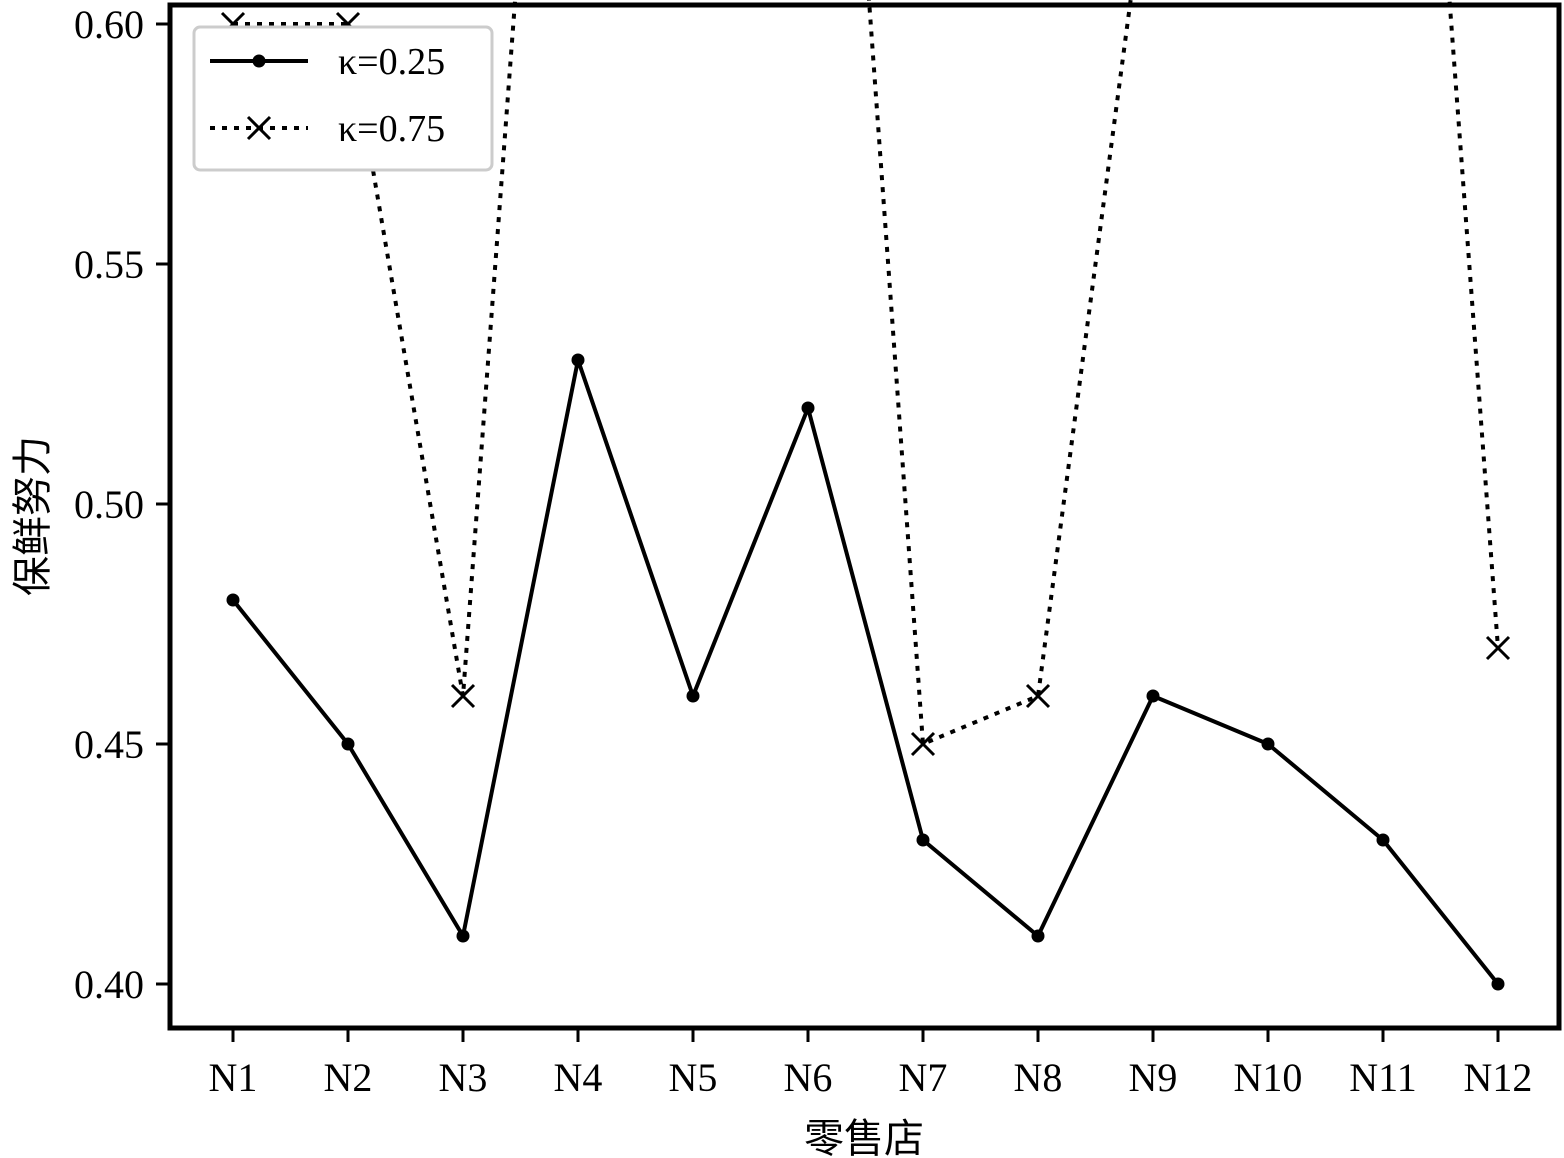  Describe the element at coordinates (327, 95) in the screenshot. I see `legend-items: κ=0.25 κ=0.75` at that location.